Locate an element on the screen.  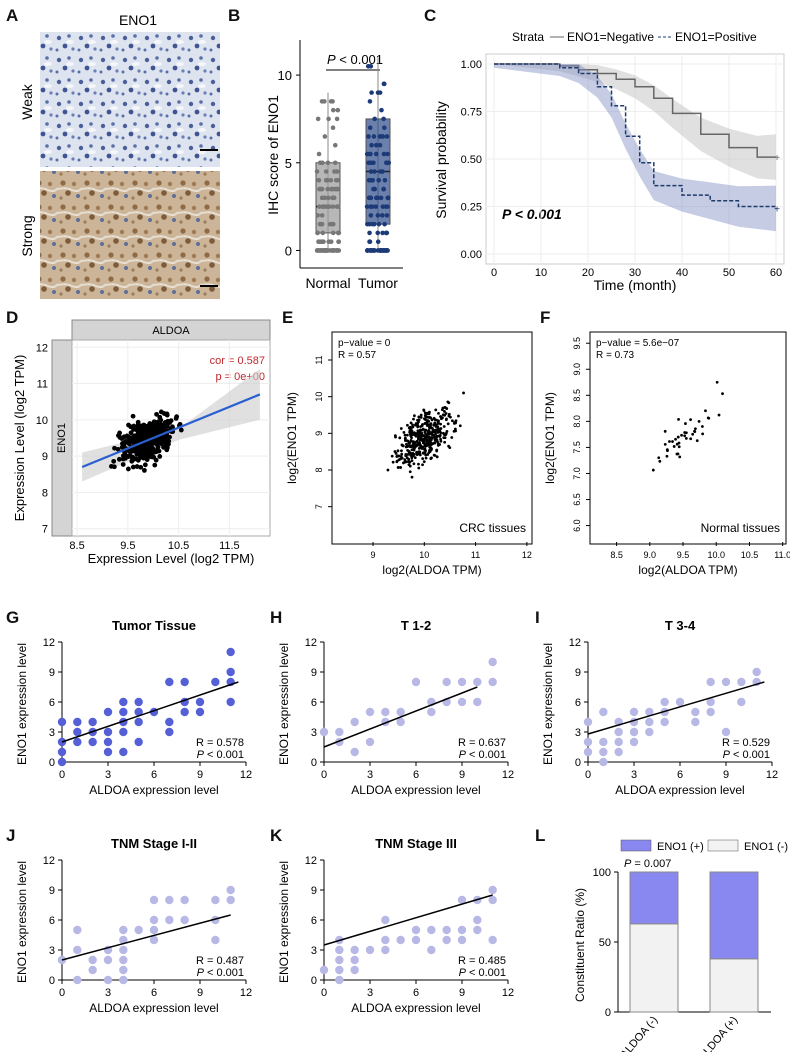
f-xtick-label: 10.5 is located at coordinates (750, 555).